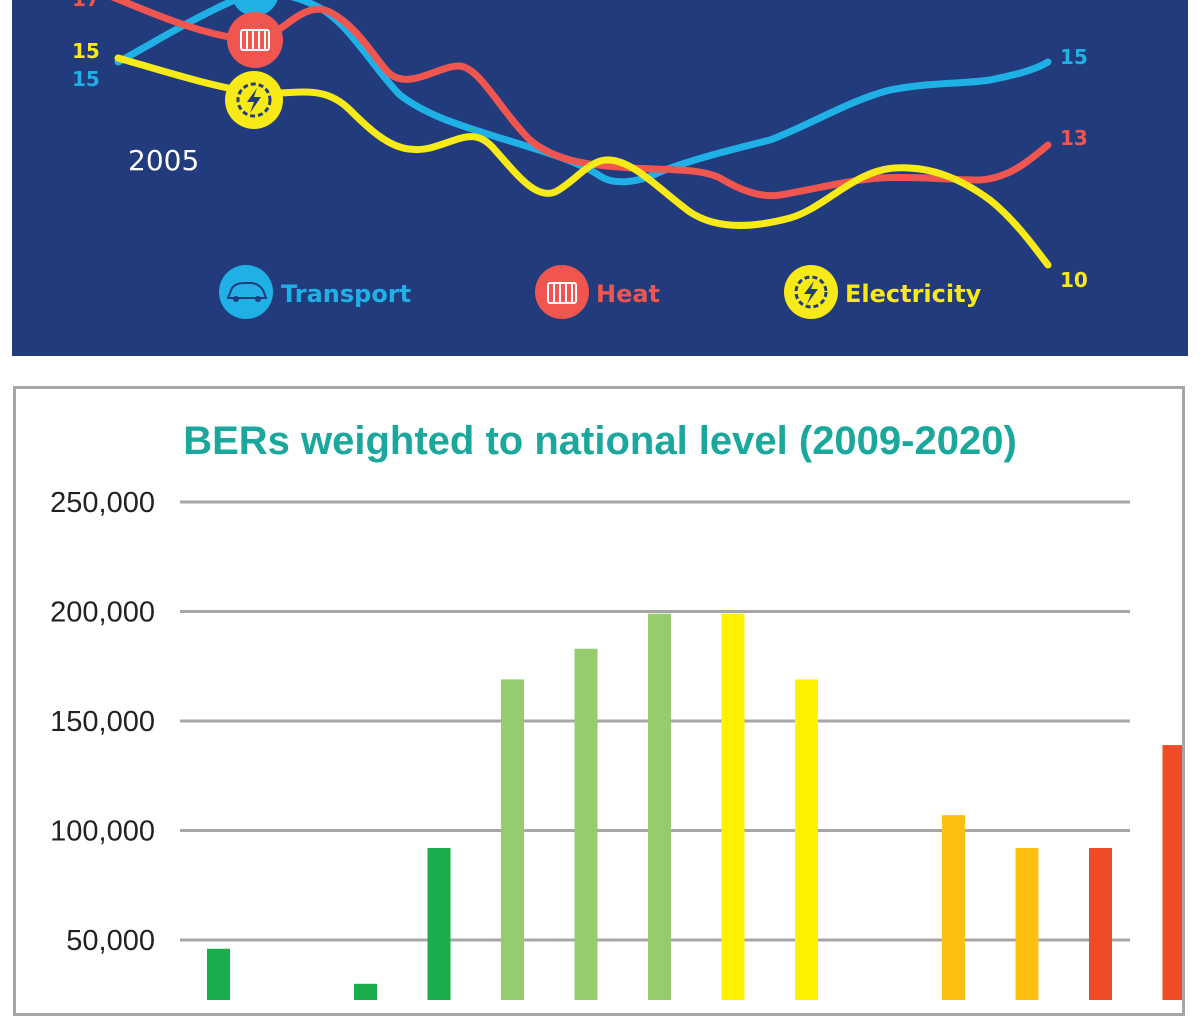 The image size is (1200, 1016). What do you see at coordinates (346, 294) in the screenshot?
I see `legend-label-transport: Transport` at bounding box center [346, 294].